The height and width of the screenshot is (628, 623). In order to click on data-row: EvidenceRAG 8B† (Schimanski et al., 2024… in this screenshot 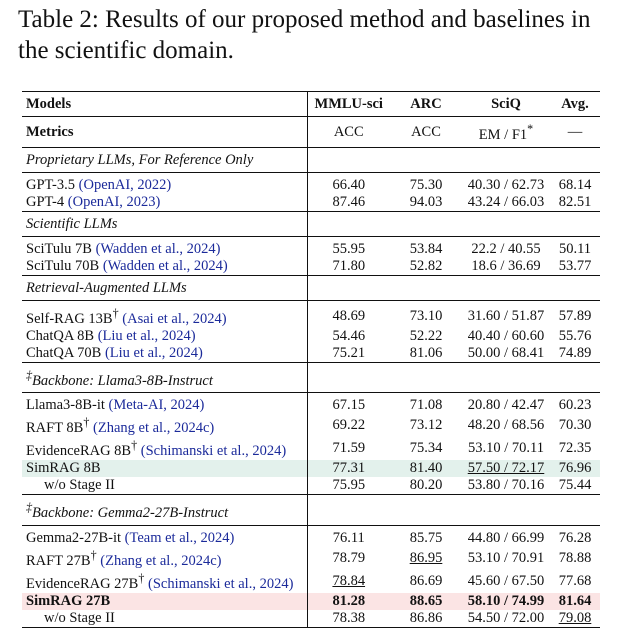, I will do `click(311, 449)`.